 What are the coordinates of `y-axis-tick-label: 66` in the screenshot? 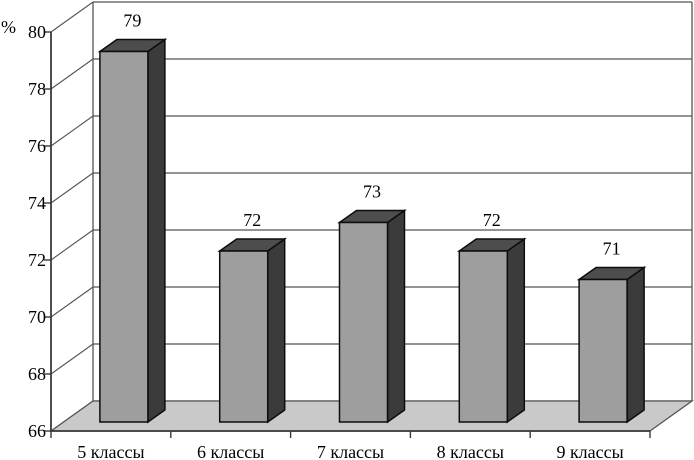 It's located at (37, 431).